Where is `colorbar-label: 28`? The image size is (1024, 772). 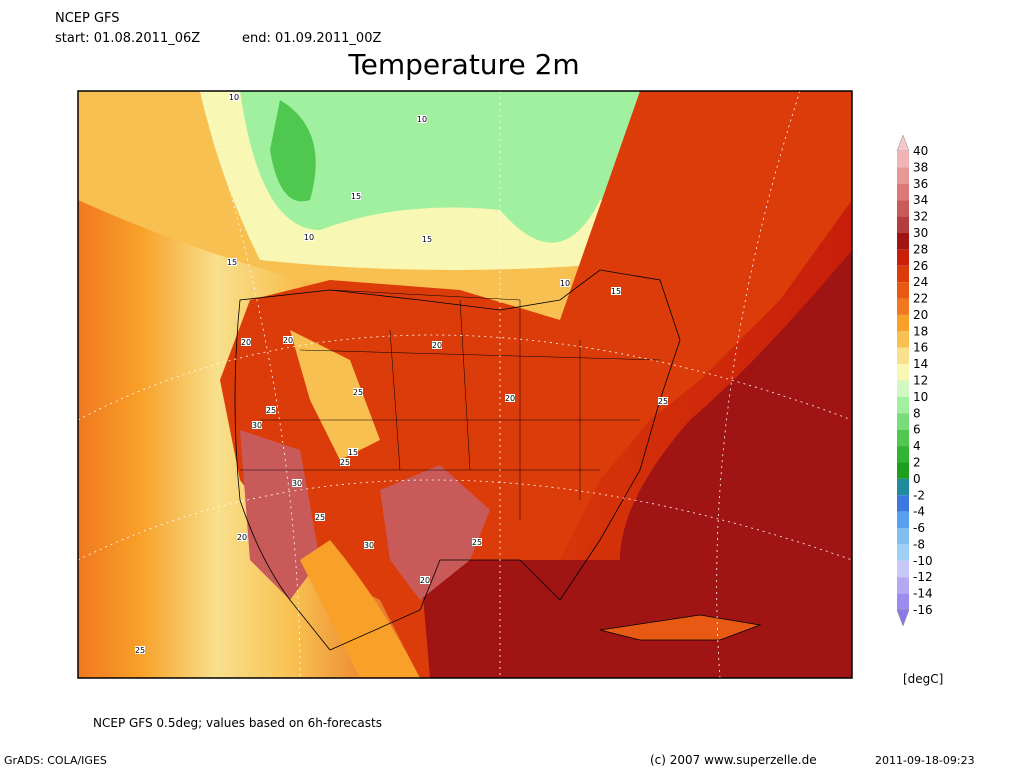
colorbar-label: 28 is located at coordinates (920, 249).